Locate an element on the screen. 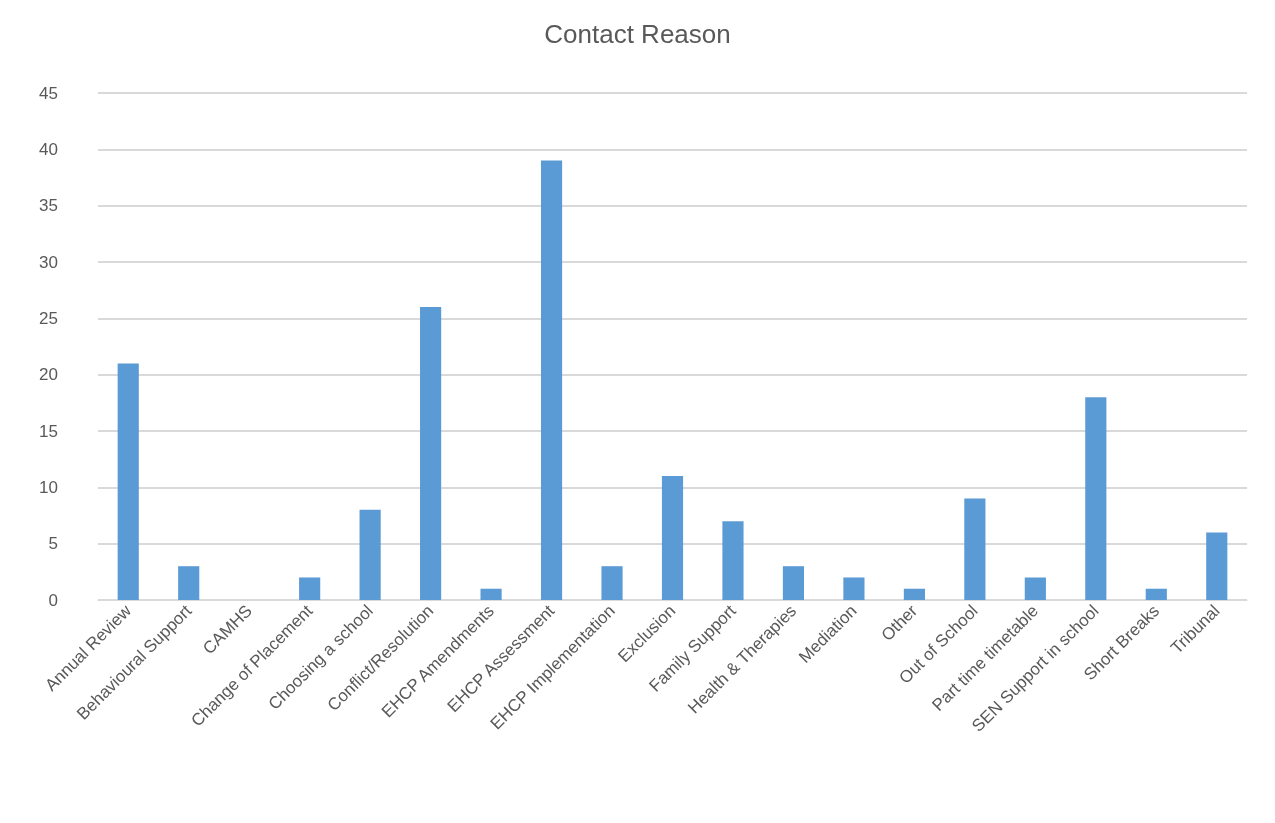 The image size is (1275, 823). y-tick-label: 10 is located at coordinates (48, 487).